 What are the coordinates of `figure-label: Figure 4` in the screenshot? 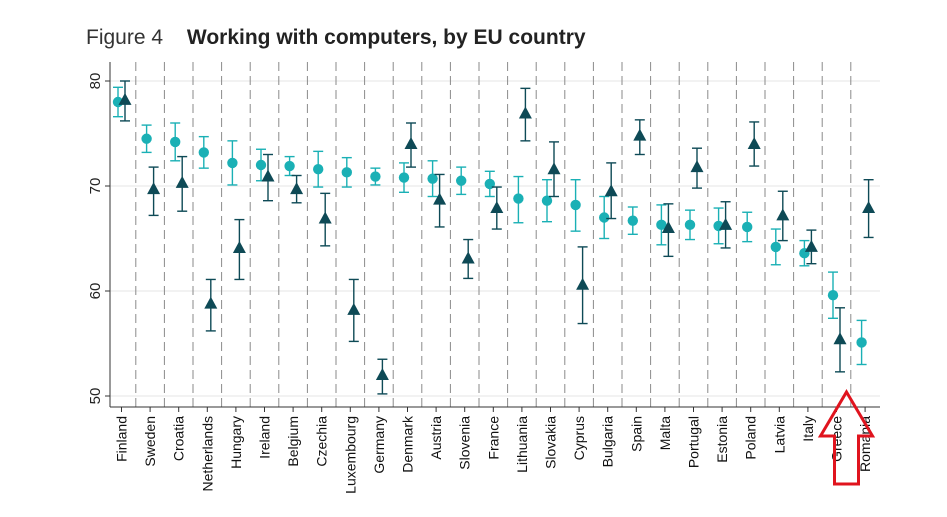 It's located at (125, 37).